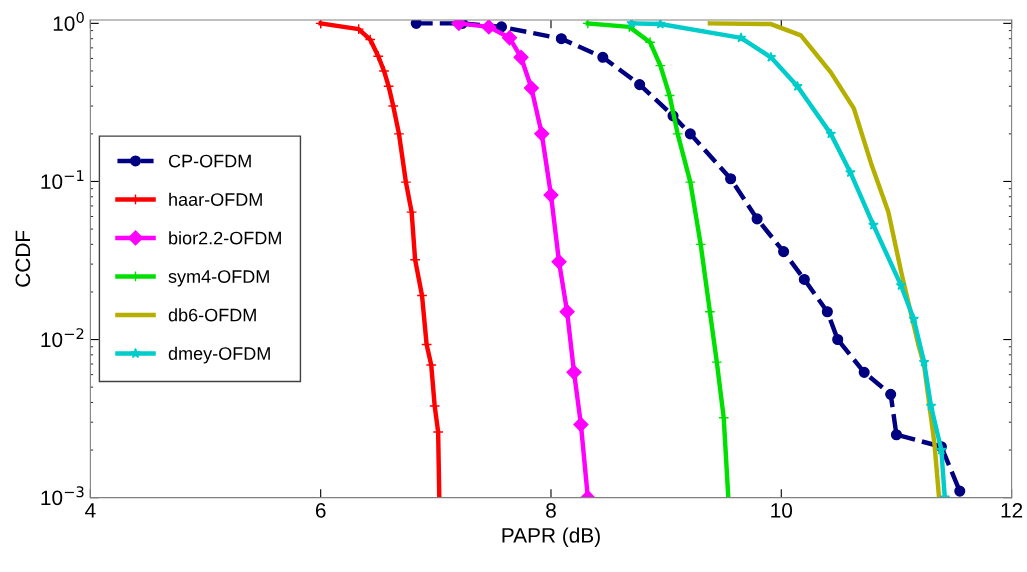  I want to click on legend-label: haar-OFDM, so click(215, 199).